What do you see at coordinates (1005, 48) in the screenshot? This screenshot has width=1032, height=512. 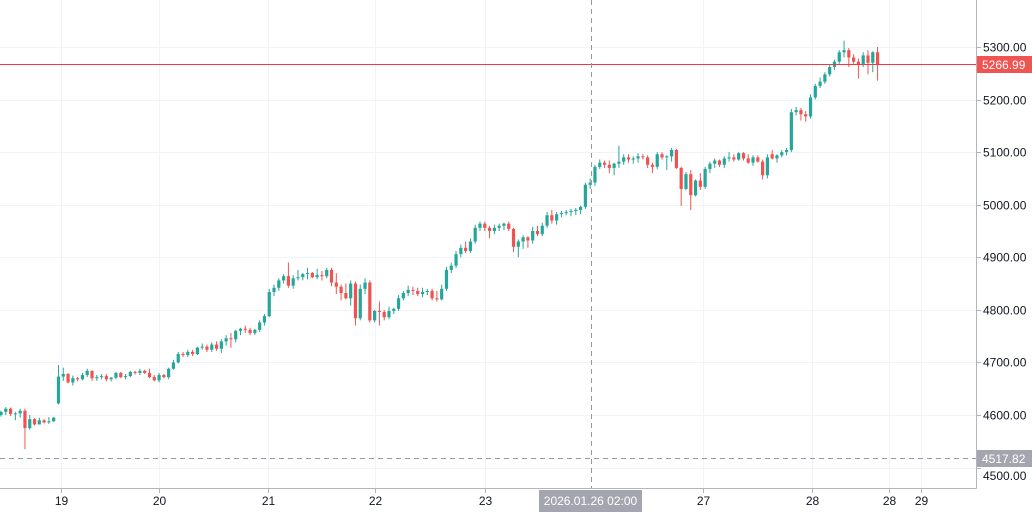 I see `price-tick-label: 5300.00` at bounding box center [1005, 48].